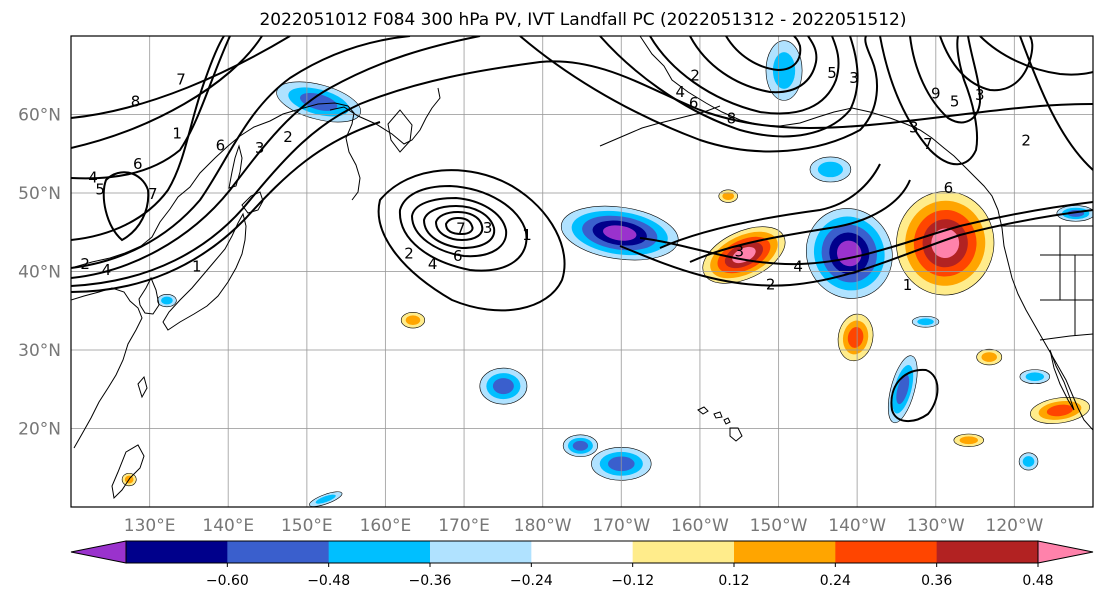 The height and width of the screenshot is (601, 1105). What do you see at coordinates (216, 185) in the screenshot?
I see `coast-asia` at bounding box center [216, 185].